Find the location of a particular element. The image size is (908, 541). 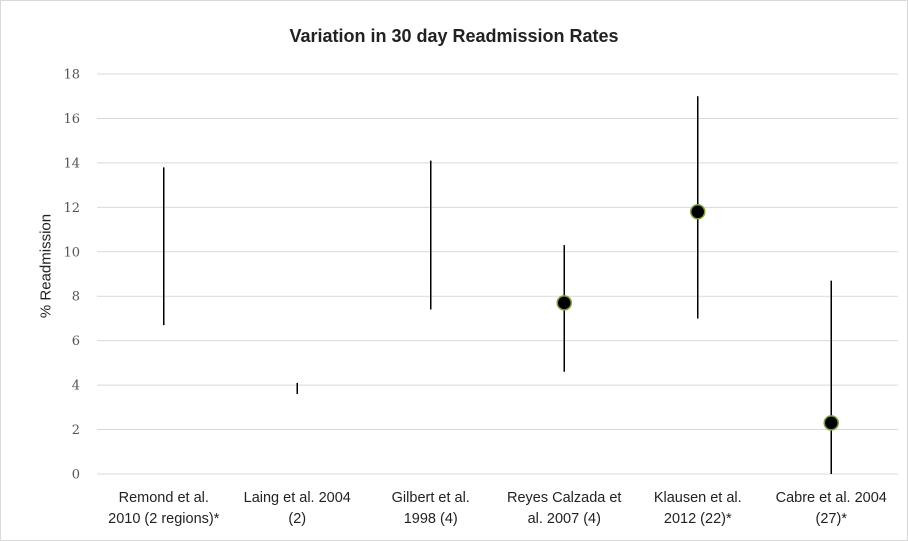

x-tick-label-line: 2010 (2 regions)* is located at coordinates (164, 519).